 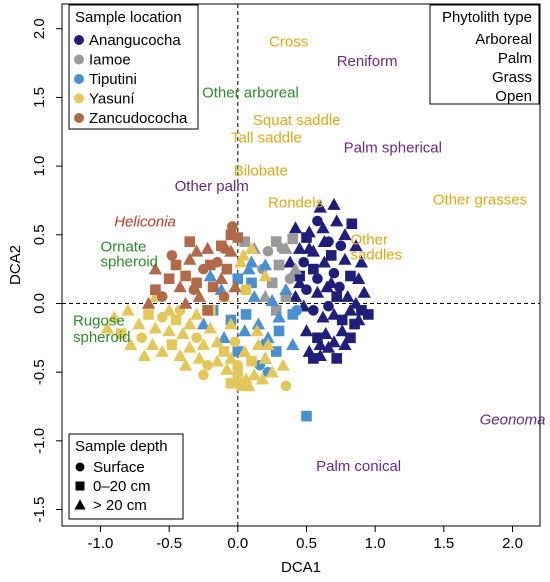 What do you see at coordinates (112, 99) in the screenshot?
I see `legend-entry-label: Yasuní` at bounding box center [112, 99].